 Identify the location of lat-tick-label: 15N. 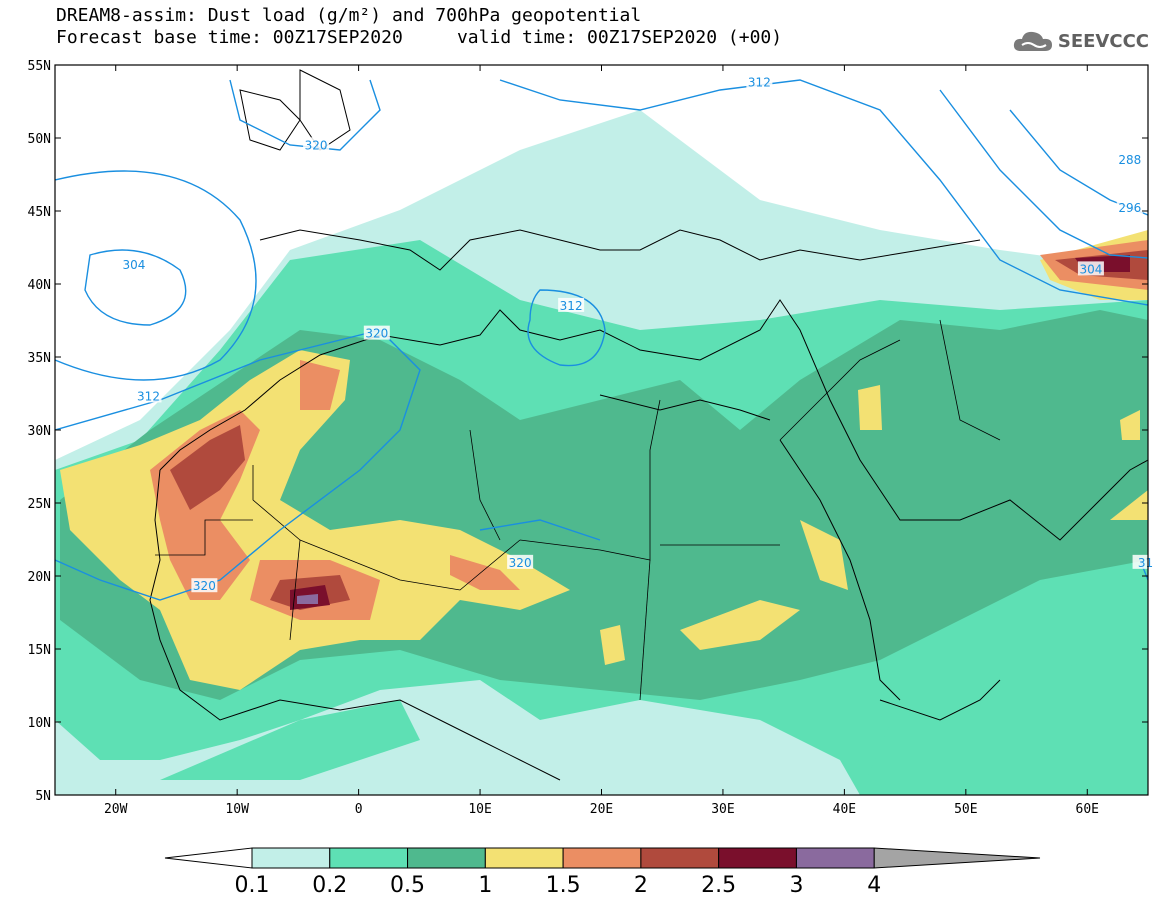
(39, 650).